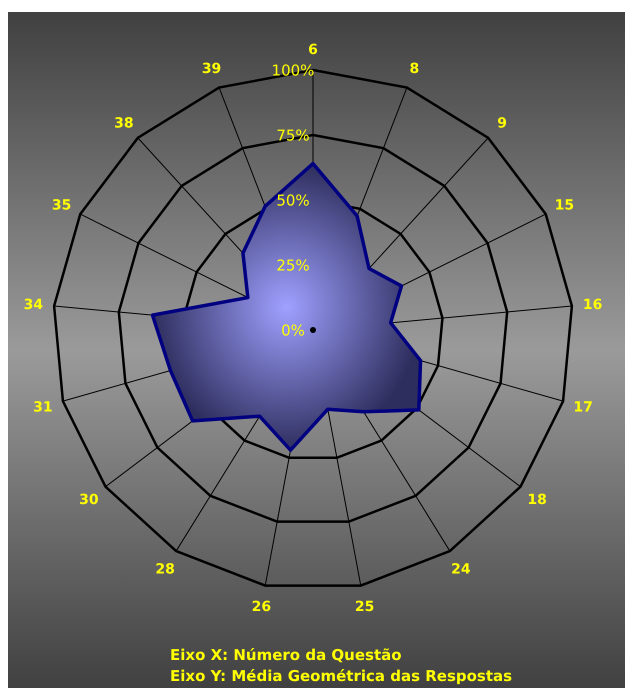 The width and height of the screenshot is (625, 688). I want to click on text: Eixo X: Número da Questão, so click(286, 655).